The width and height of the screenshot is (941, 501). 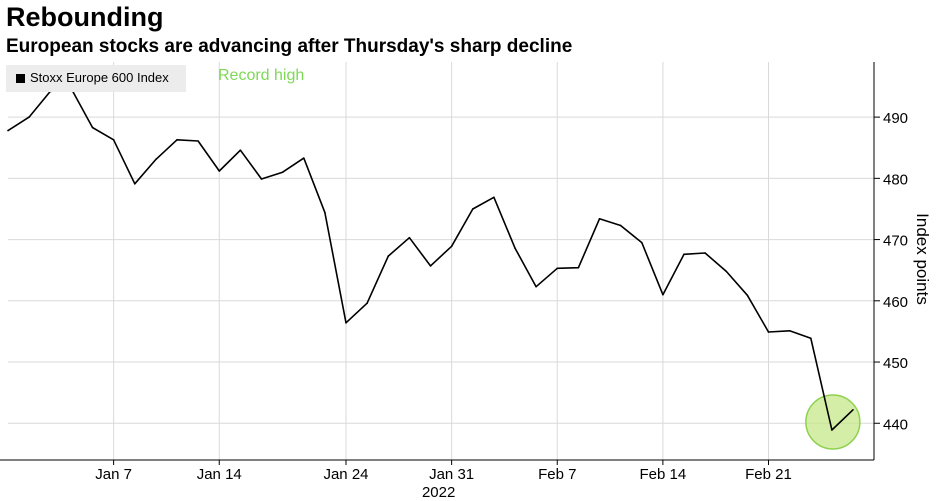 What do you see at coordinates (219, 474) in the screenshot?
I see `x-tick-label: Jan 14` at bounding box center [219, 474].